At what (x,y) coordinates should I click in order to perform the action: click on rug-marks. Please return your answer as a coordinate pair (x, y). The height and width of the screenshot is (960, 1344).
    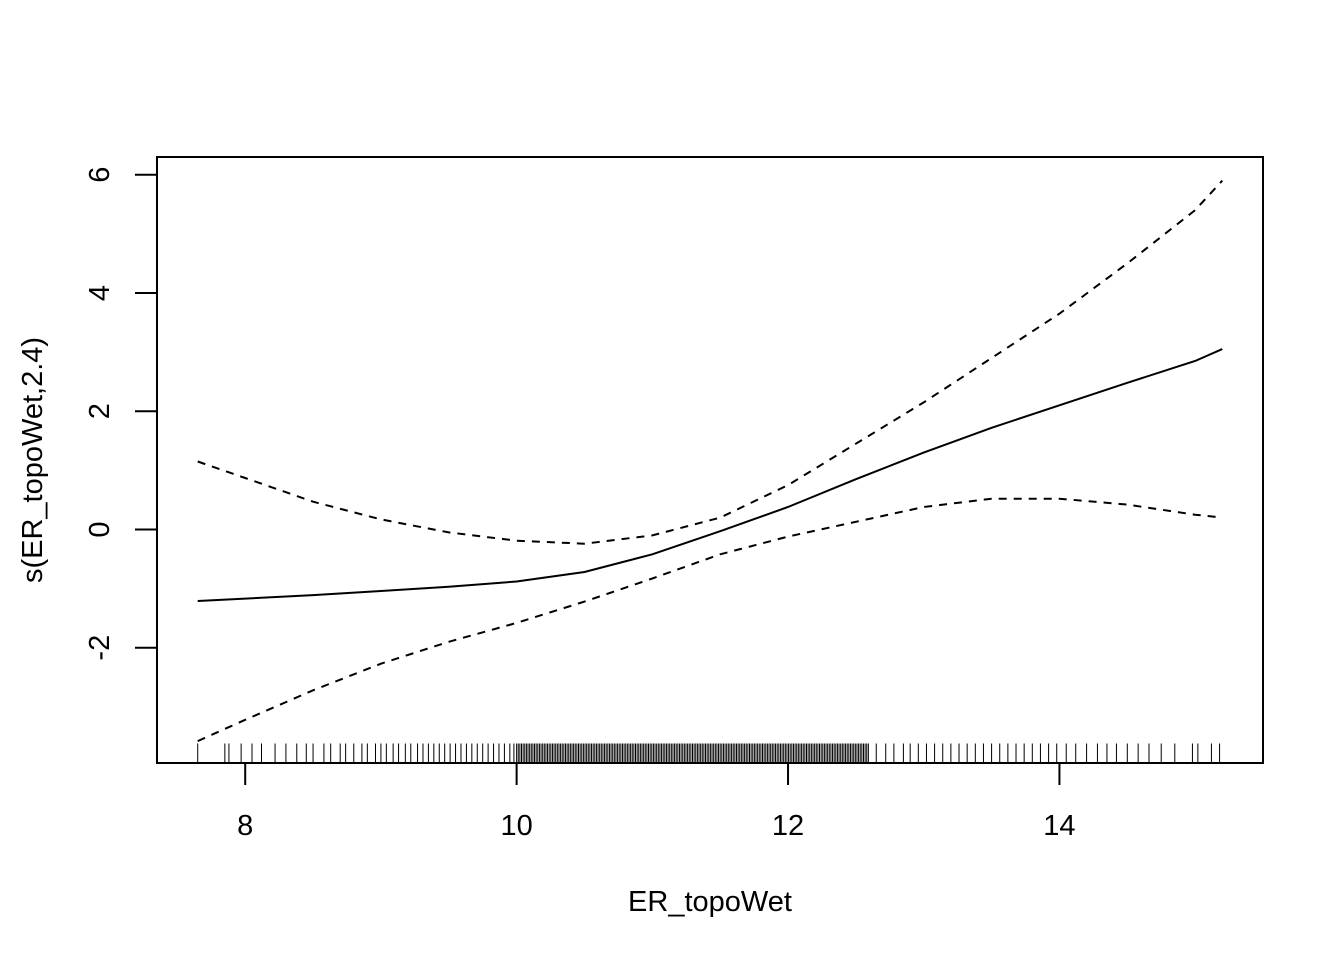
    Looking at the image, I should click on (709, 753).